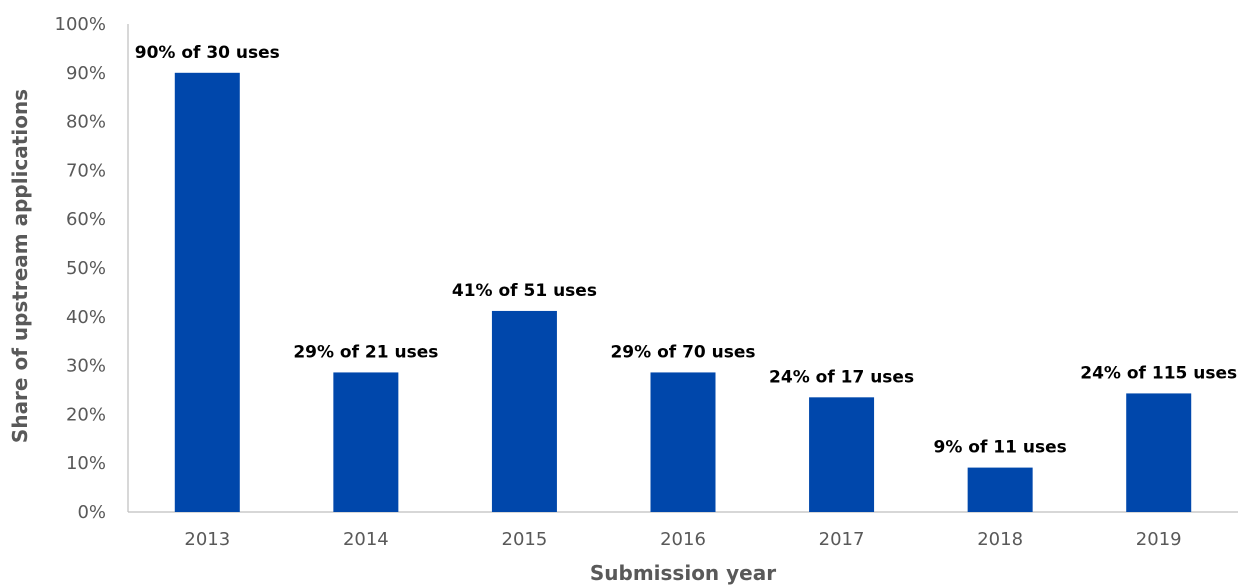 The height and width of the screenshot is (586, 1250). Describe the element at coordinates (207, 53) in the screenshot. I see `data-label-2013: 90% of 30 uses` at that location.